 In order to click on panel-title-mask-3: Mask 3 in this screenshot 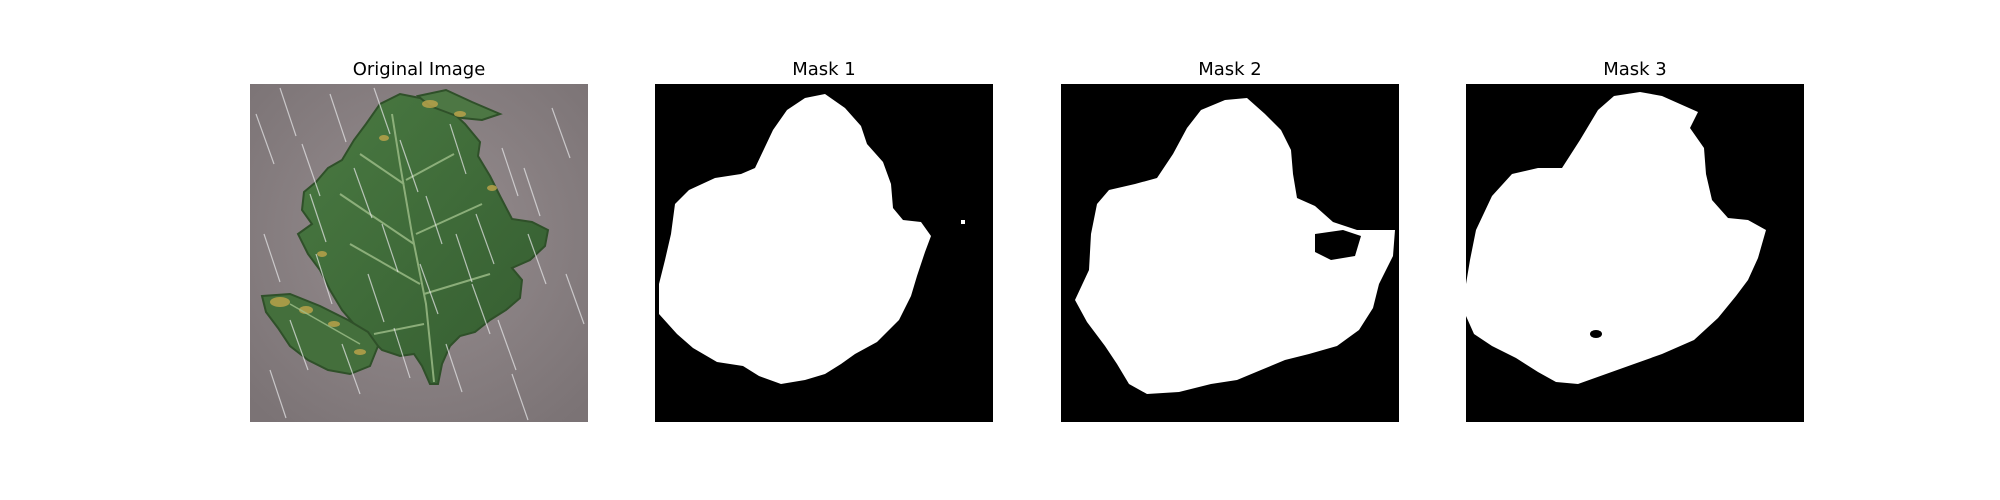, I will do `click(1635, 69)`.